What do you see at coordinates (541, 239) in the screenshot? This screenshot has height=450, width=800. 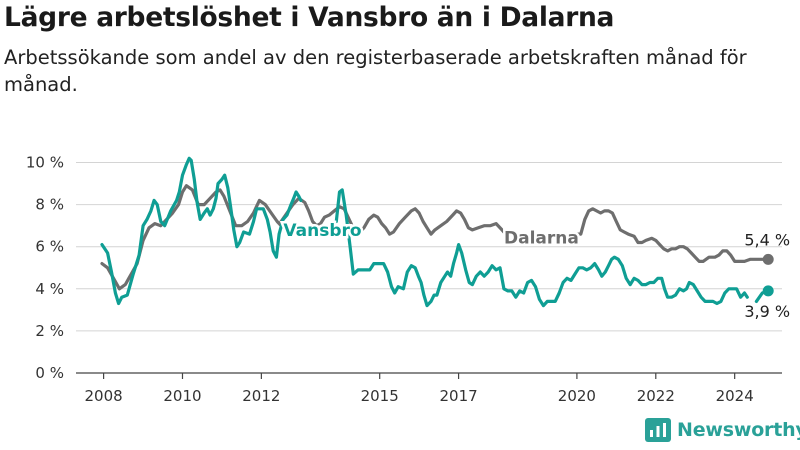 I see `dalarna-series-label: Dalarna` at bounding box center [541, 239].